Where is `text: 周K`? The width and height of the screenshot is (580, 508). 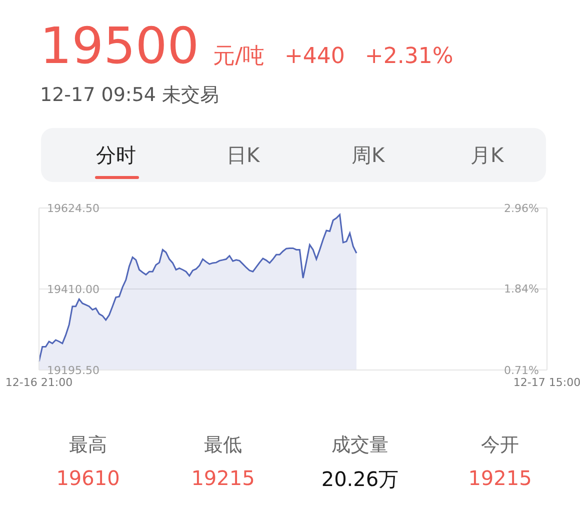
text: 周K is located at coordinates (368, 155).